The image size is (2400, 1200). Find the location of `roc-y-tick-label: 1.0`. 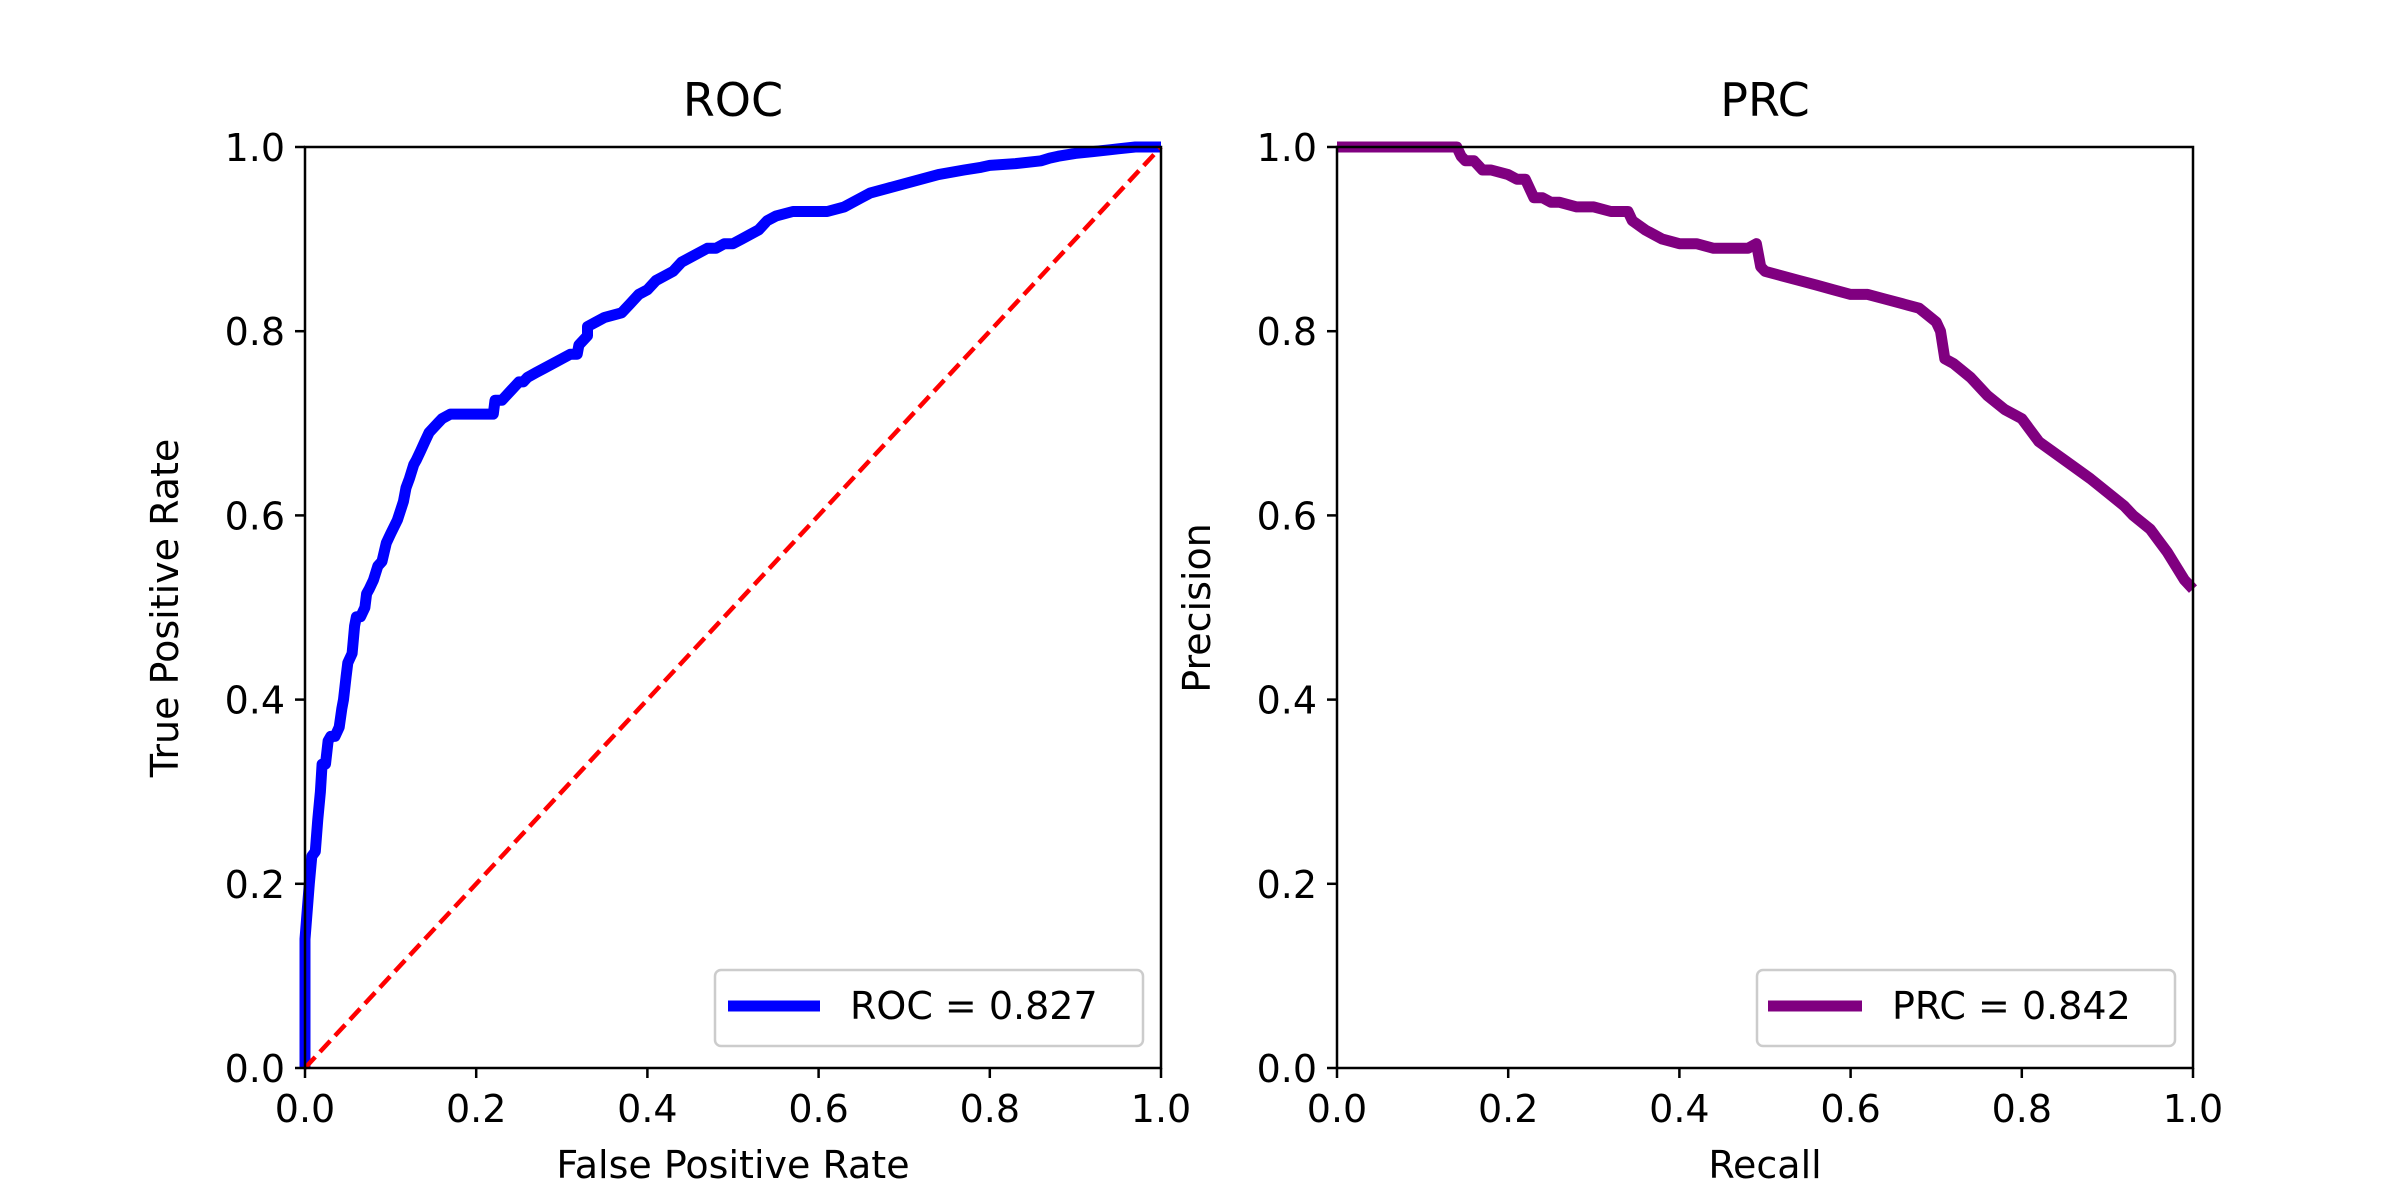

roc-y-tick-label: 1.0 is located at coordinates (255, 148).